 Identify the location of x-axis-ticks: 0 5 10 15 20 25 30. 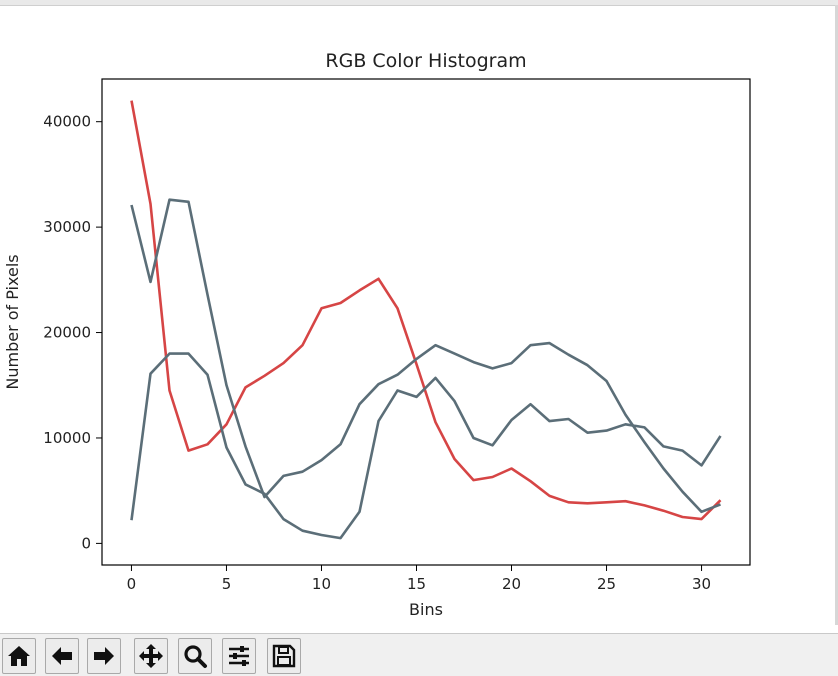
(419, 579).